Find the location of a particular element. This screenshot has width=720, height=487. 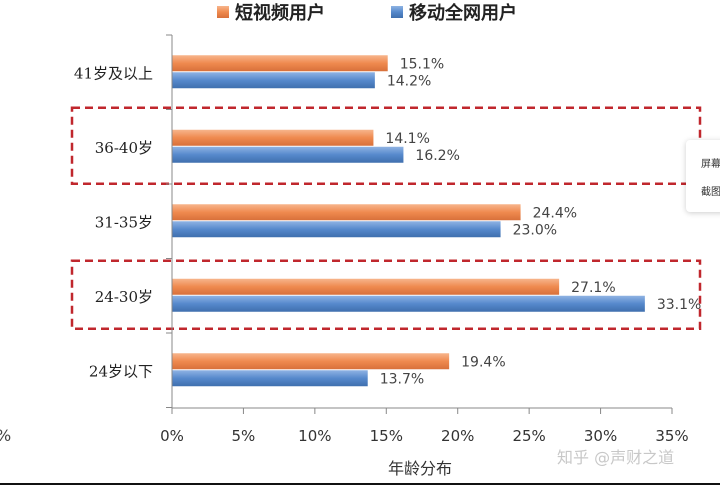

watermark: 知乎 @声财之道 is located at coordinates (616, 457).